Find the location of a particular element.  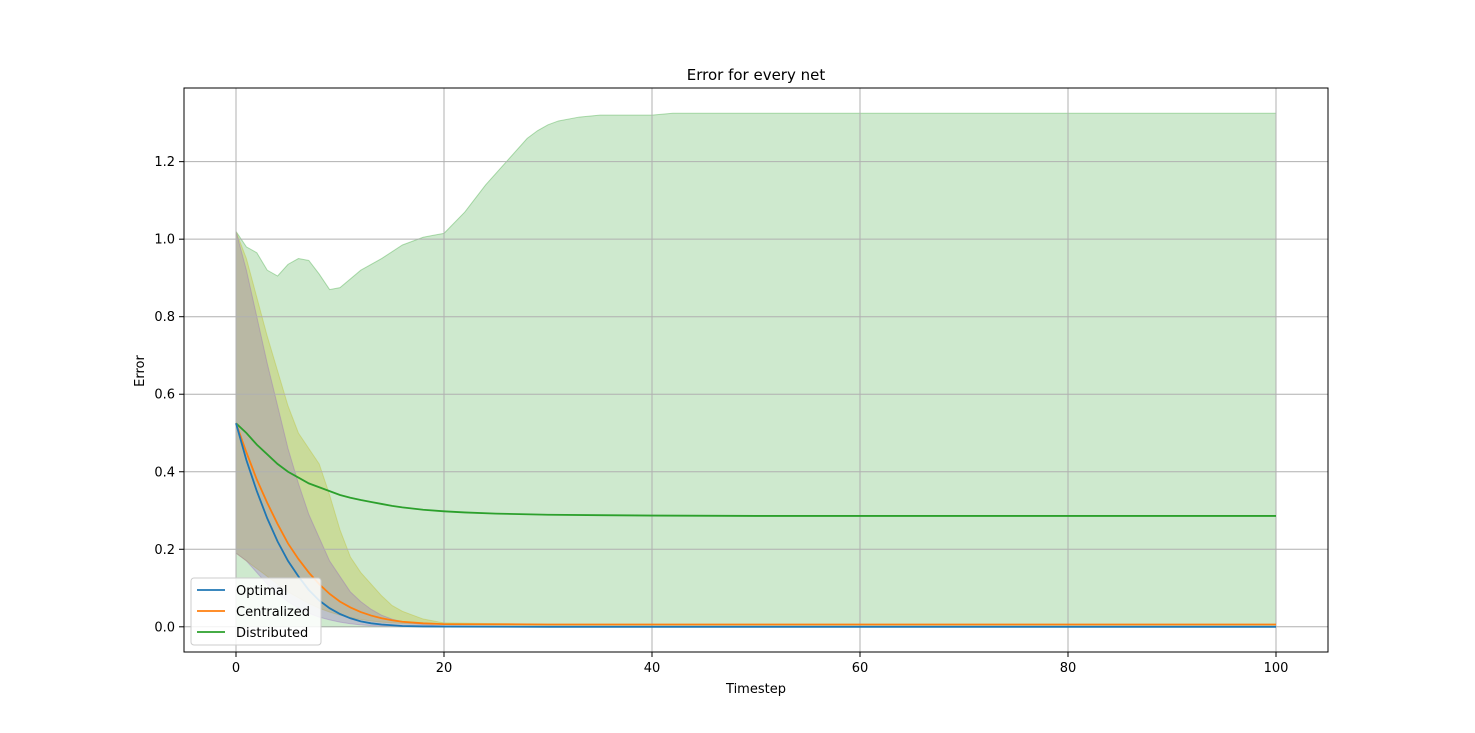

y-tick-label: 0.0 is located at coordinates (164, 627).